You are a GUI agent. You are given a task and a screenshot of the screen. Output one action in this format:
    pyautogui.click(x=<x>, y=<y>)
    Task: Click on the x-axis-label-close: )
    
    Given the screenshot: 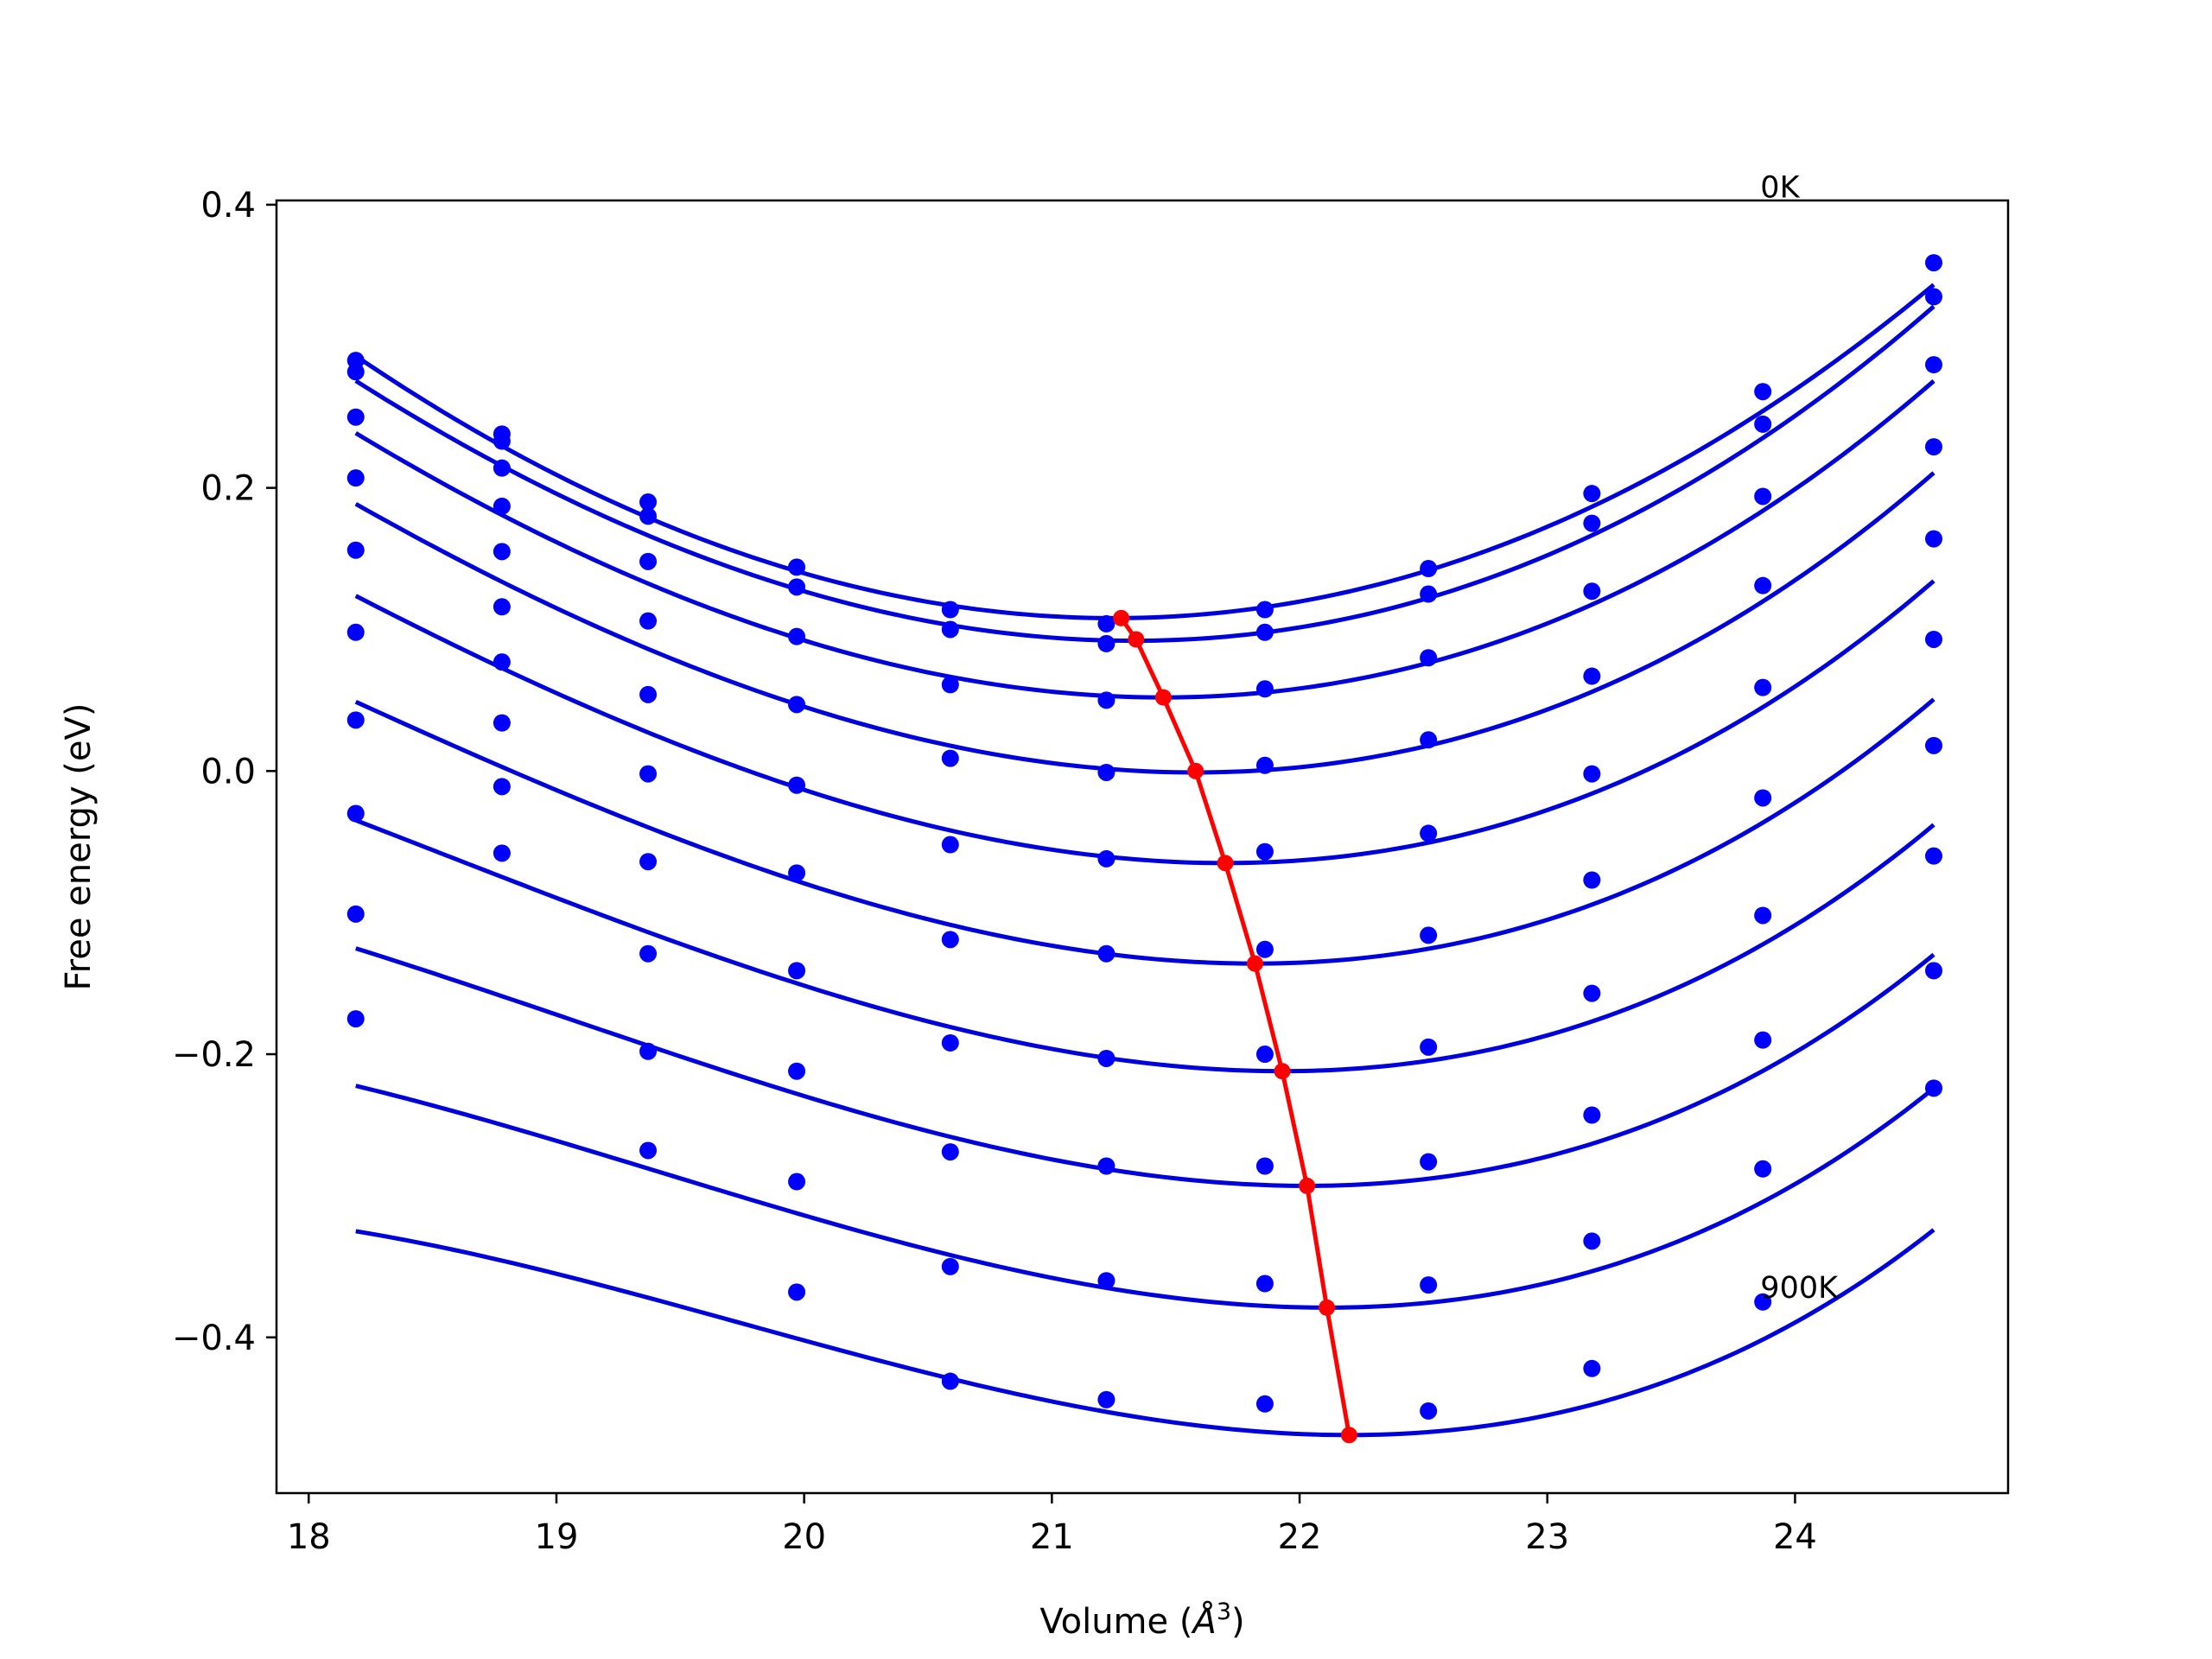 What is the action you would take?
    pyautogui.click(x=1238, y=1622)
    